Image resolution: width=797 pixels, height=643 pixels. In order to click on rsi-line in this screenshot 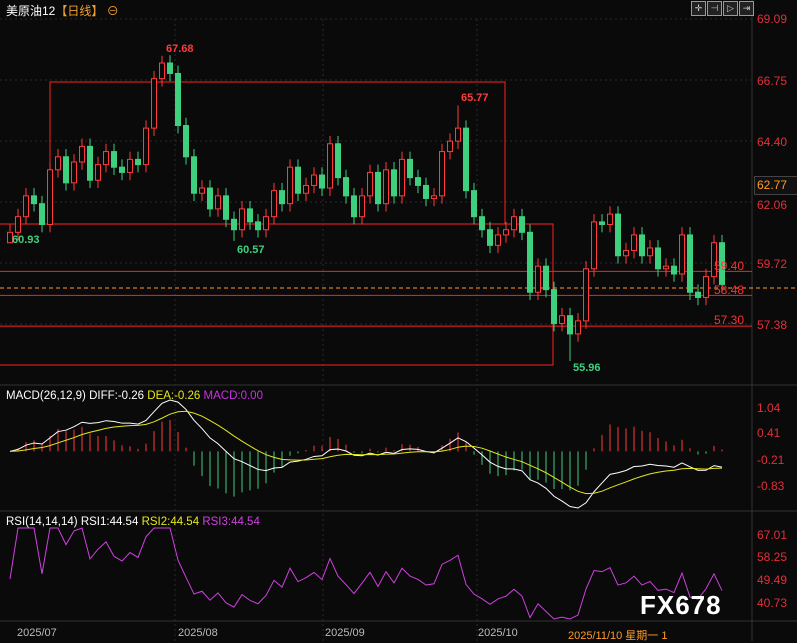, I will do `click(366, 573)`.